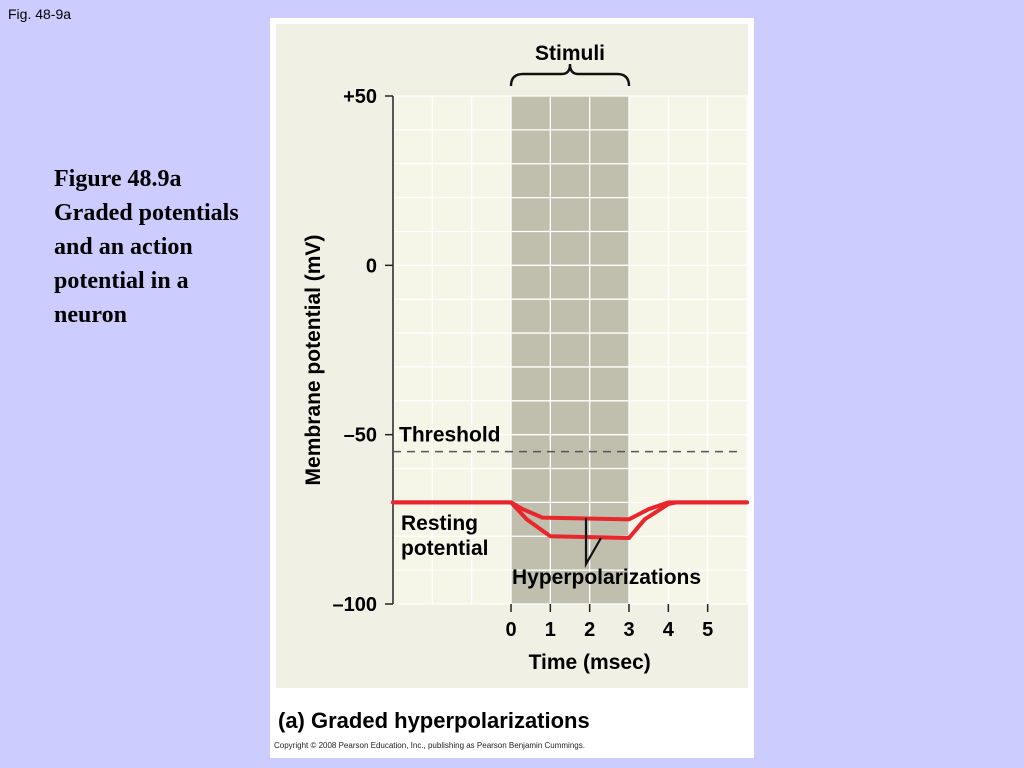  I want to click on stimulus-band, so click(570, 350).